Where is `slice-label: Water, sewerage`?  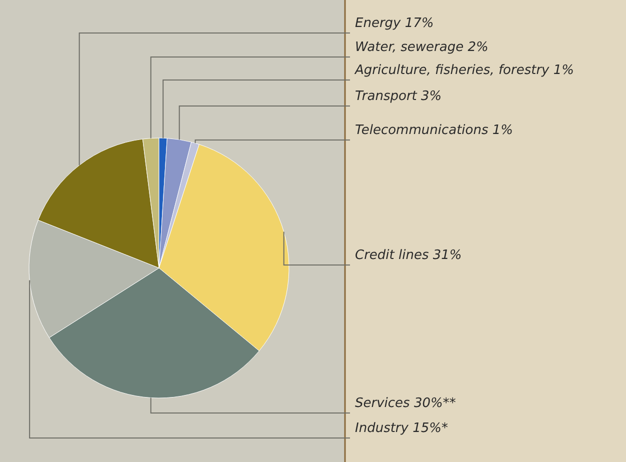 slice-label: Water, sewerage is located at coordinates (409, 47).